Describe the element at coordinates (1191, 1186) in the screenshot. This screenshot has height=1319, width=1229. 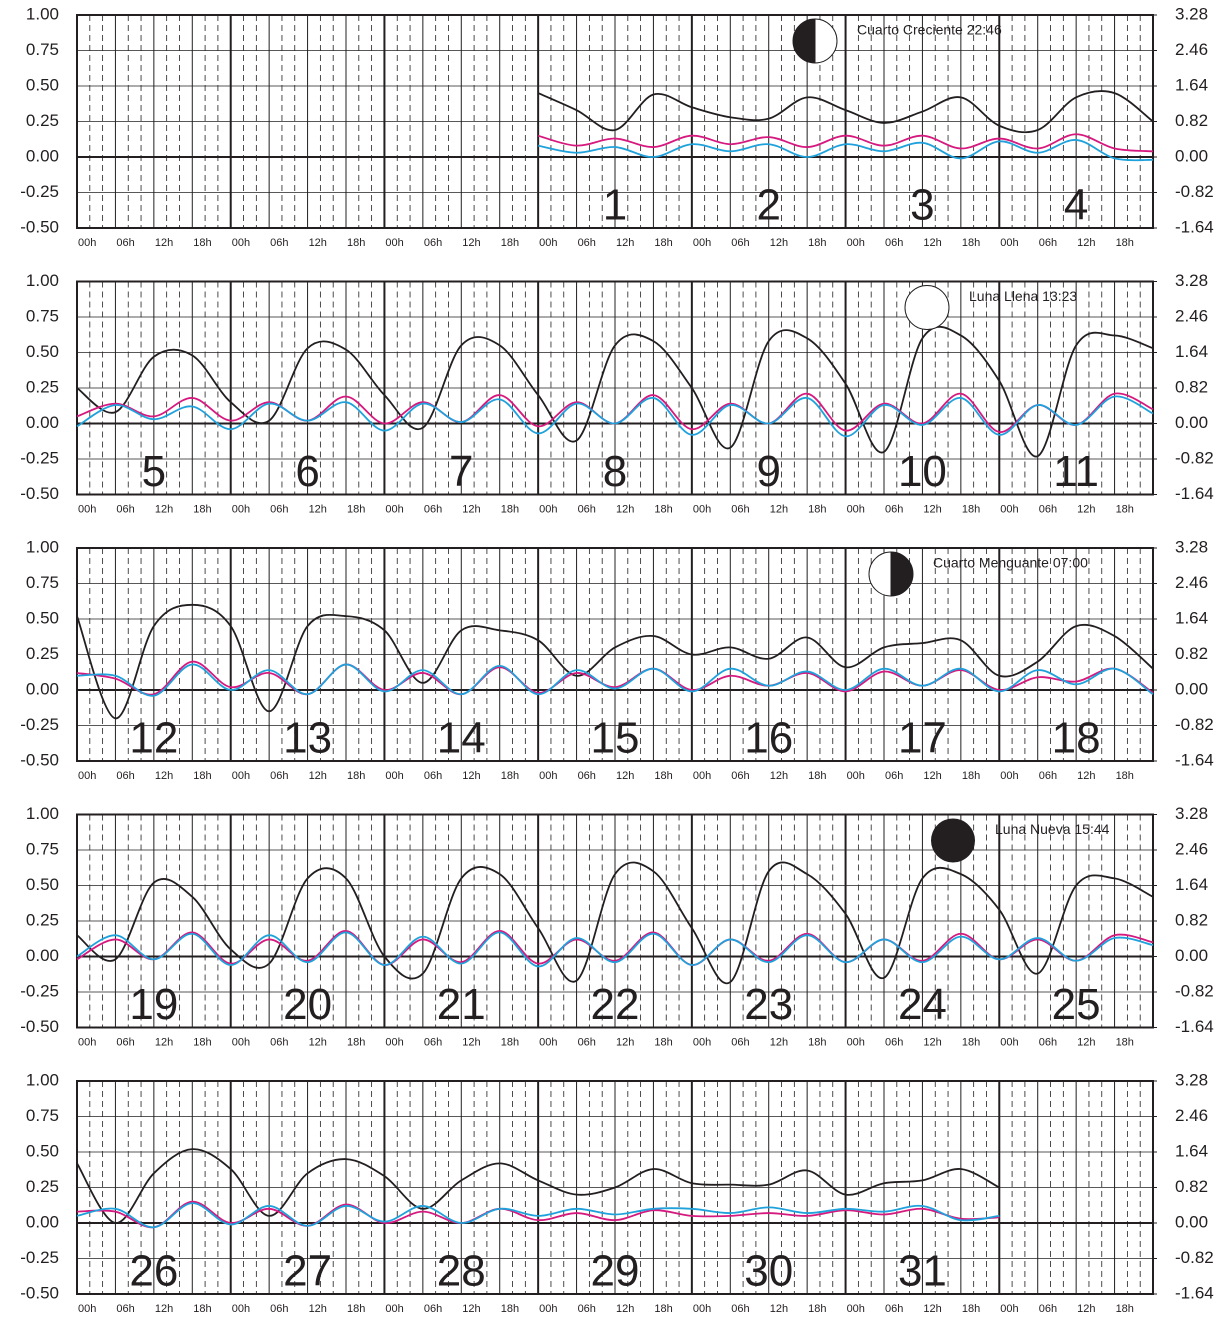
I see `y2-tick-label: 0.82` at that location.